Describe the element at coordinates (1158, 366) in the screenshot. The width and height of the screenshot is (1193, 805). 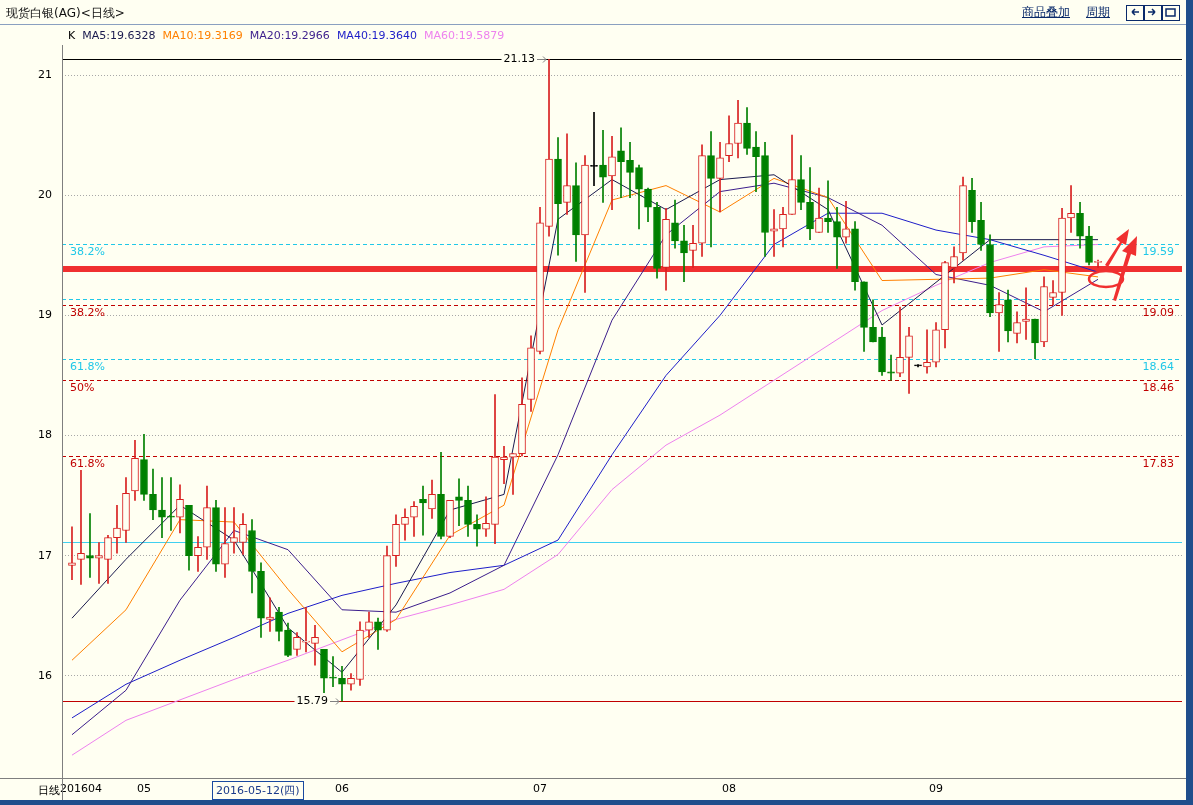
I see `ref-line-label: 18.64` at that location.